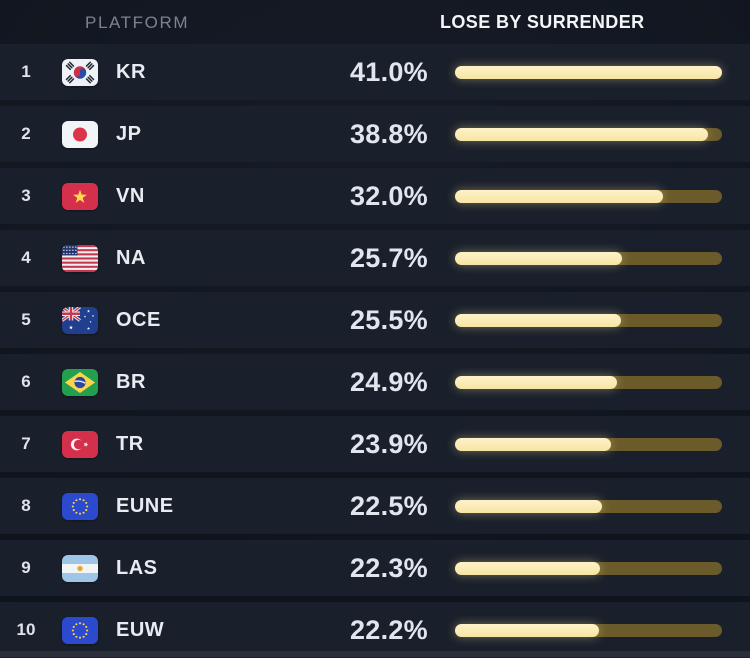  Describe the element at coordinates (131, 257) in the screenshot. I see `platform-code: NA` at that location.